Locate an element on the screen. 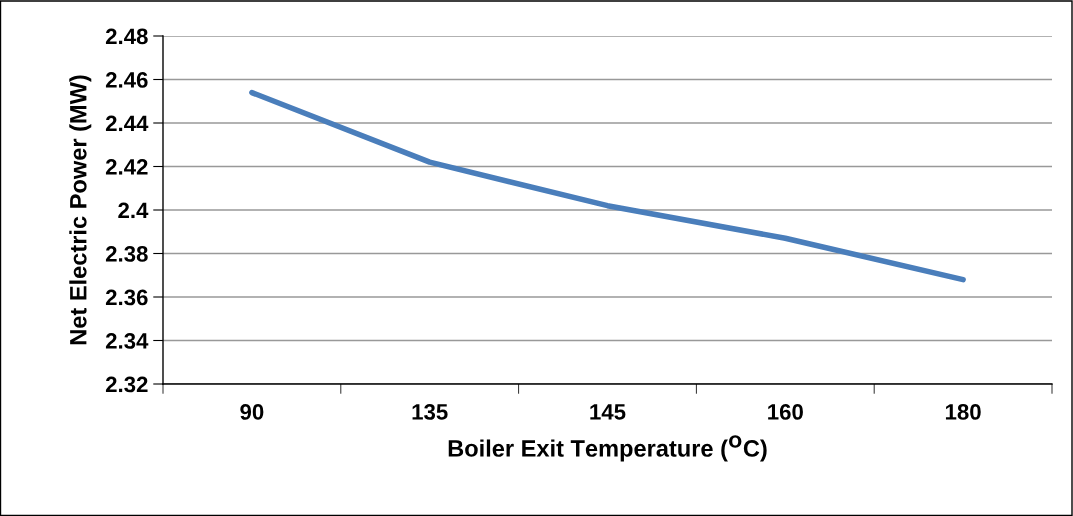  y-tick-label: 2.42 is located at coordinates (126, 167).